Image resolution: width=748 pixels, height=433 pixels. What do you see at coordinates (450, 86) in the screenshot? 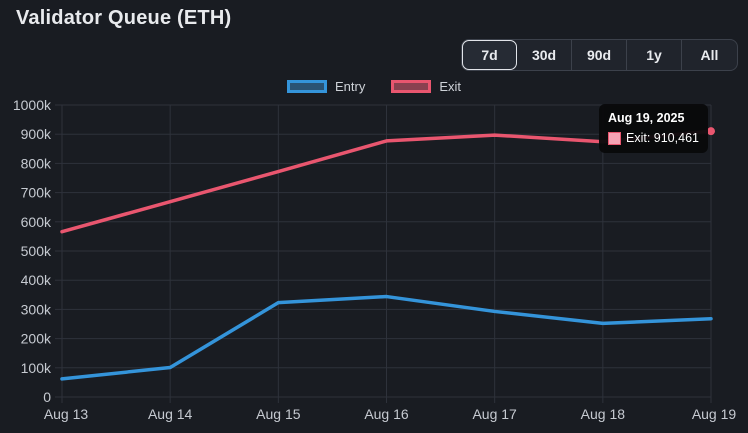
I see `legend-label-exit: Exit` at bounding box center [450, 86].